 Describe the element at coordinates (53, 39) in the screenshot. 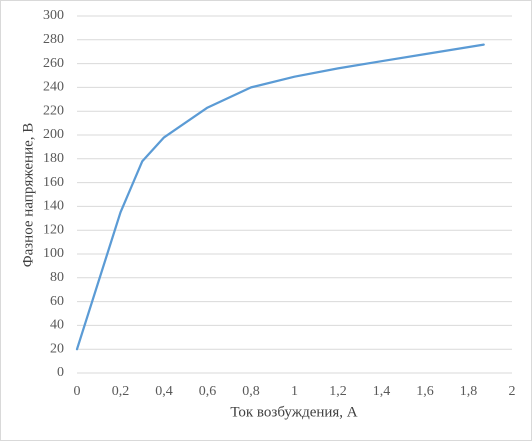

I see `y-tick-label: 280` at that location.